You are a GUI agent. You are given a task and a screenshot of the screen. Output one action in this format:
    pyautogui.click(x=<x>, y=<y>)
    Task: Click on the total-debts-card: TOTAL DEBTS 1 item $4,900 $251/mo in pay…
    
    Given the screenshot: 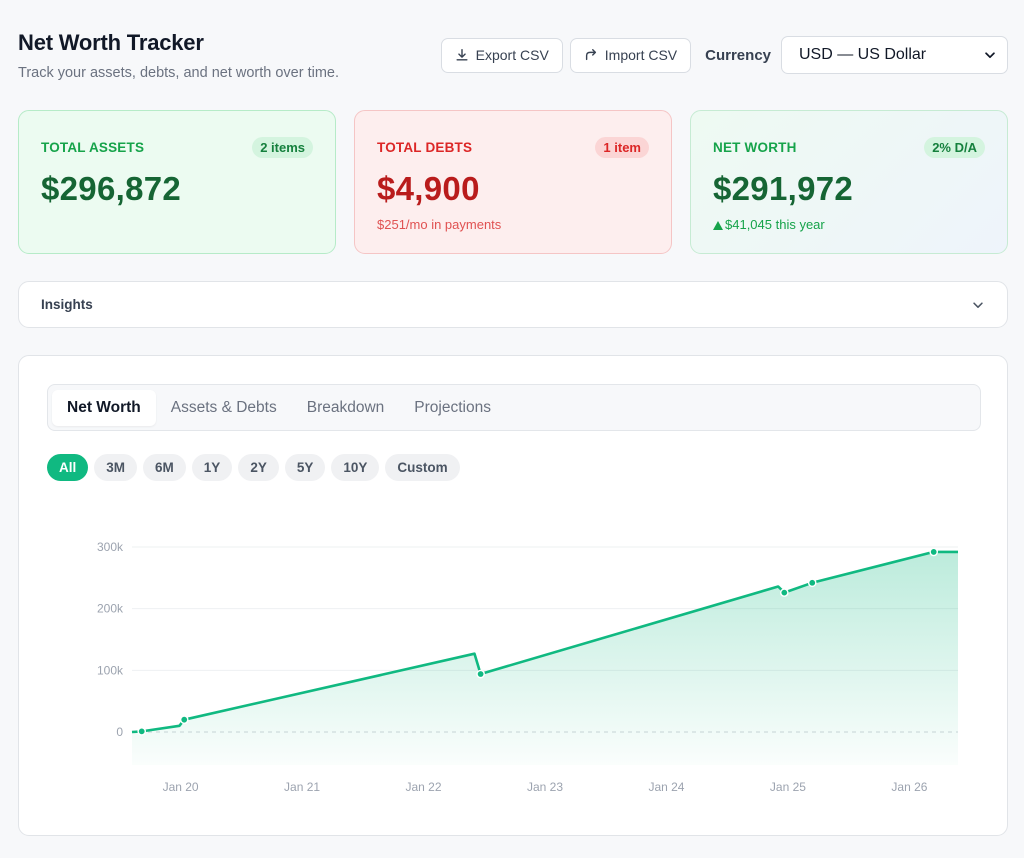 What is the action you would take?
    pyautogui.click(x=513, y=182)
    